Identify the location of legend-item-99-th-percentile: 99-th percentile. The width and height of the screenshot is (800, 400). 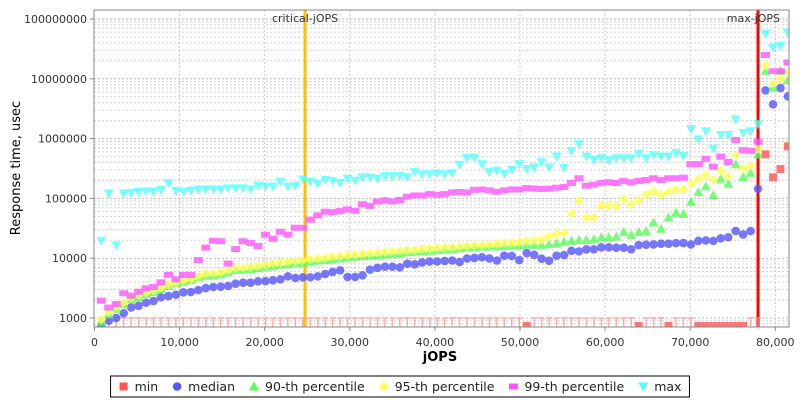
(566, 386).